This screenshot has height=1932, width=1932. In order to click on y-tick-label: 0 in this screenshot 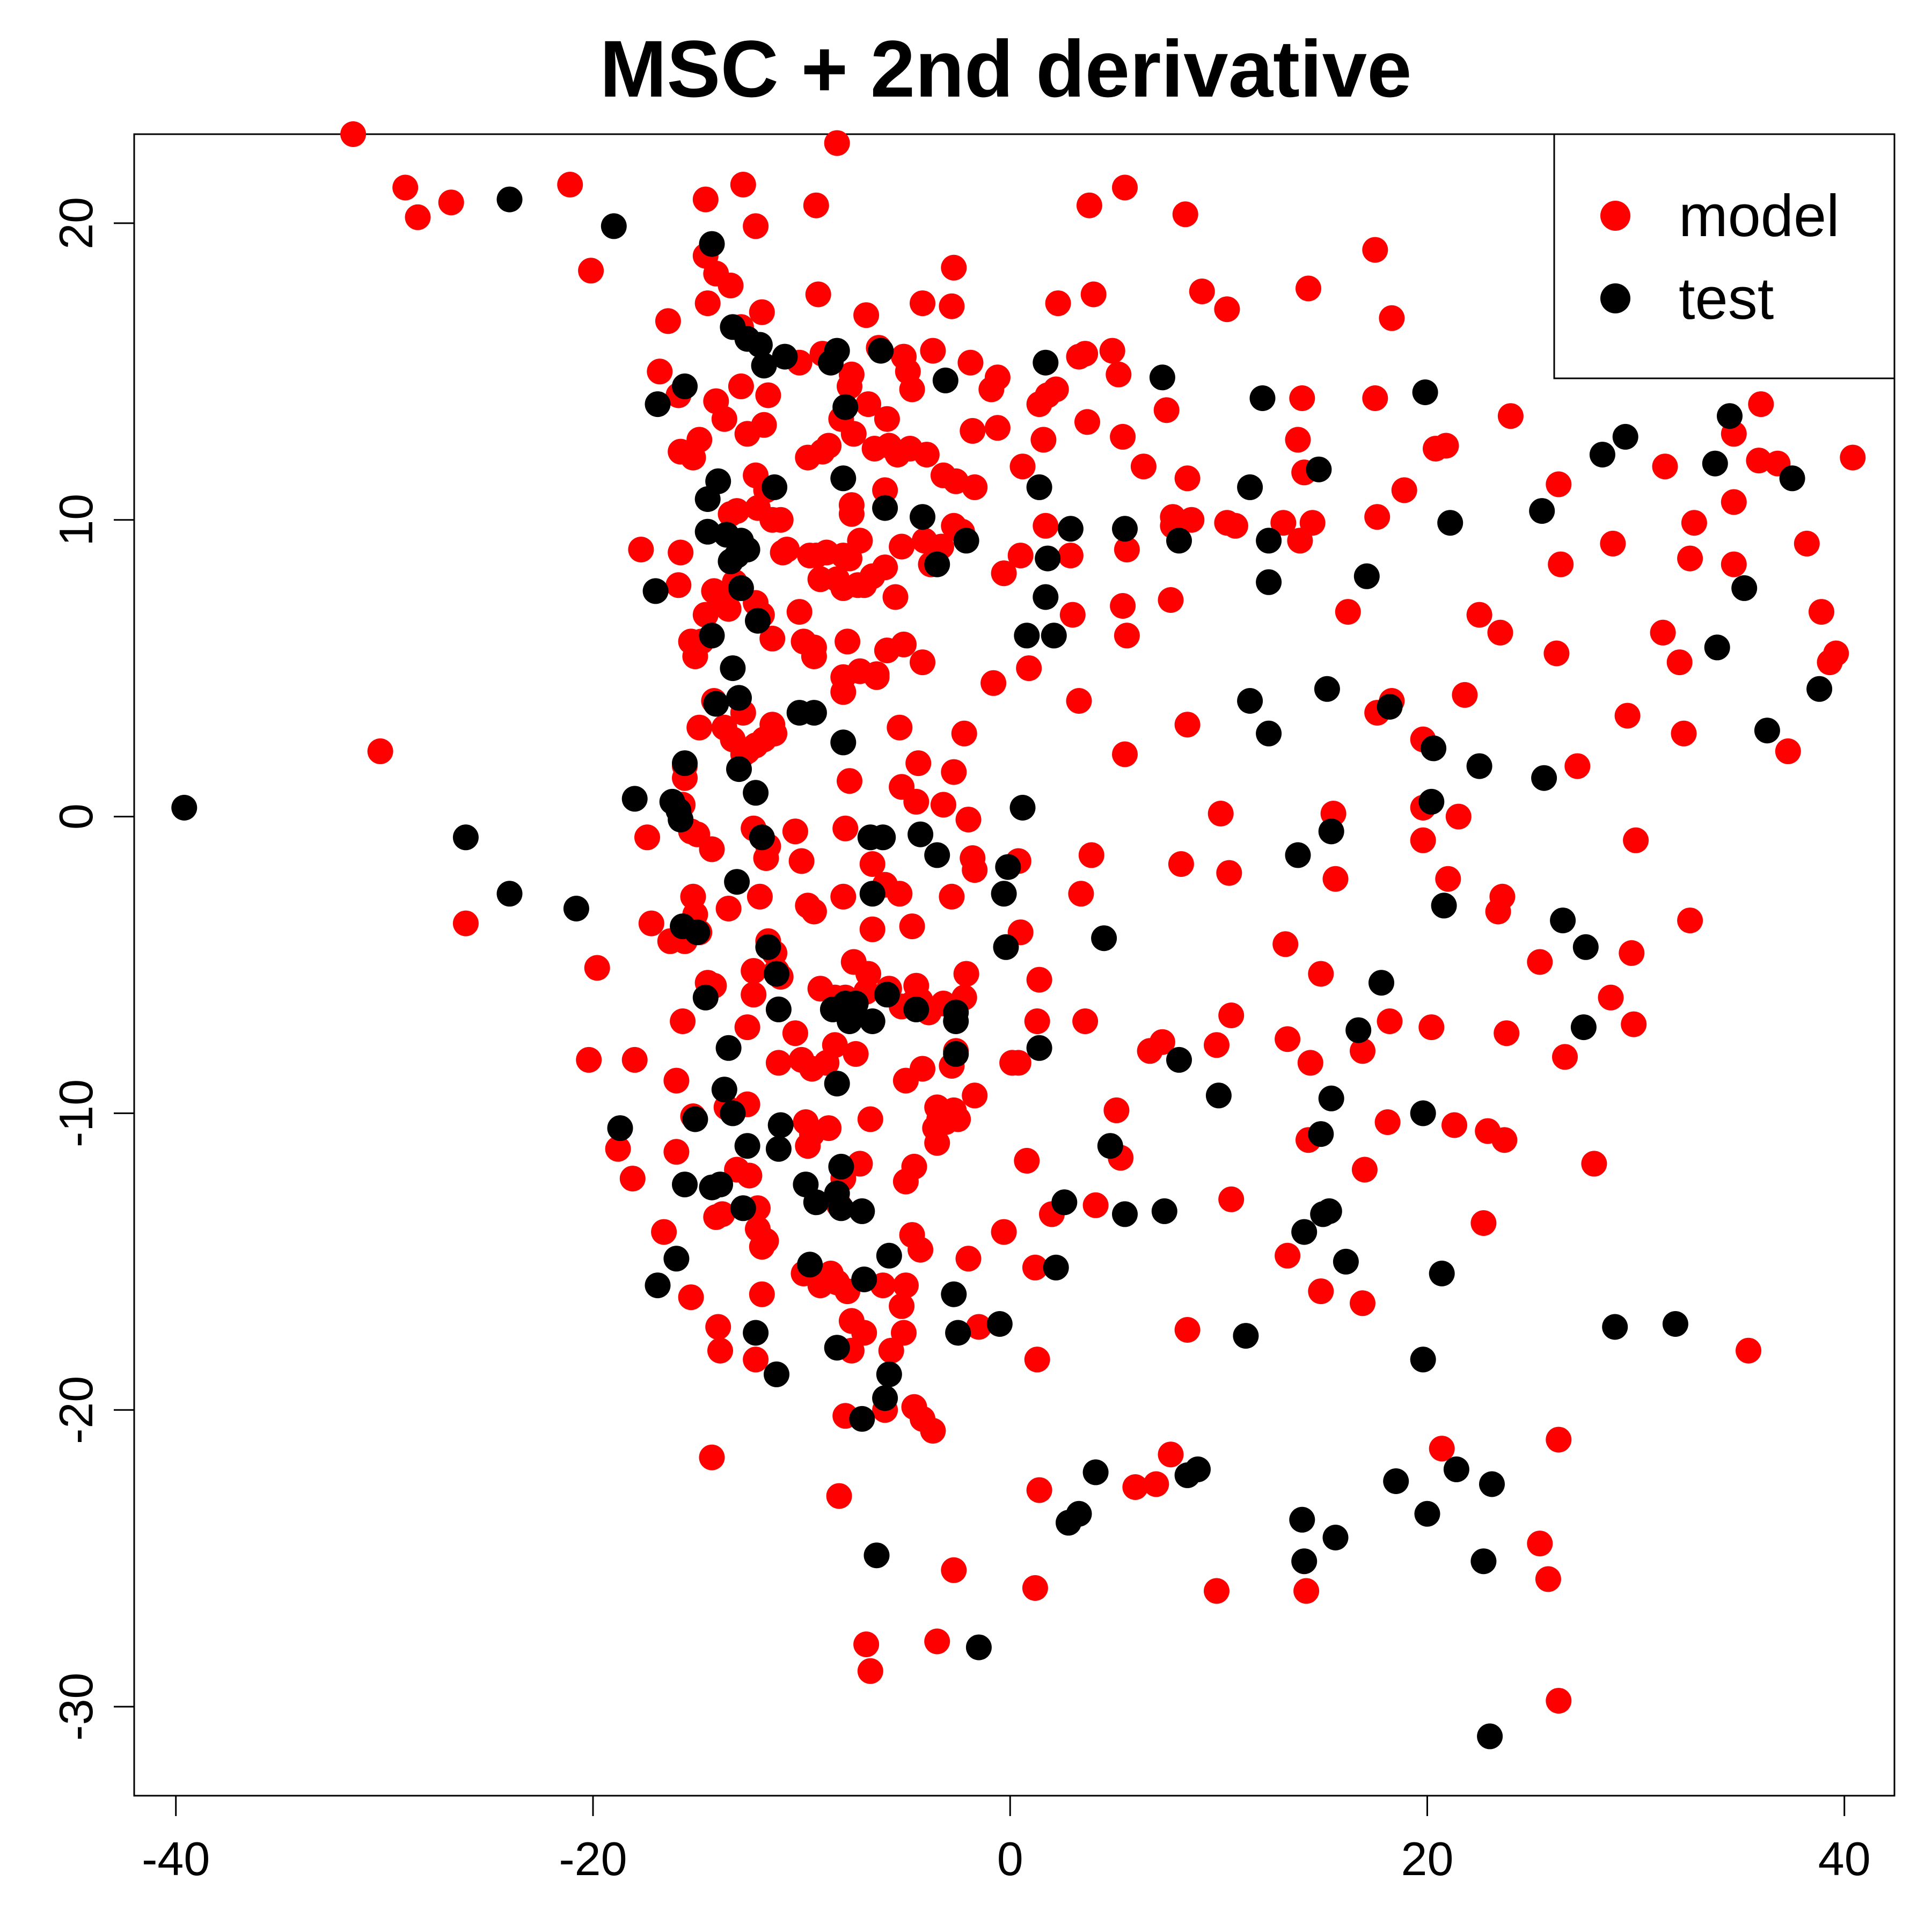, I will do `click(76, 816)`.